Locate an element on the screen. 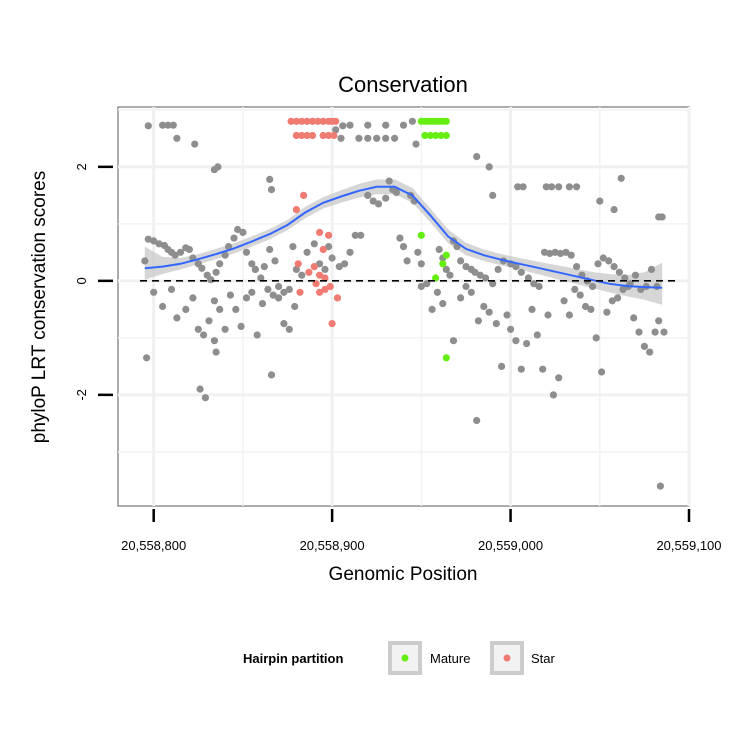  legend-key-mature: Mature is located at coordinates (429, 658).